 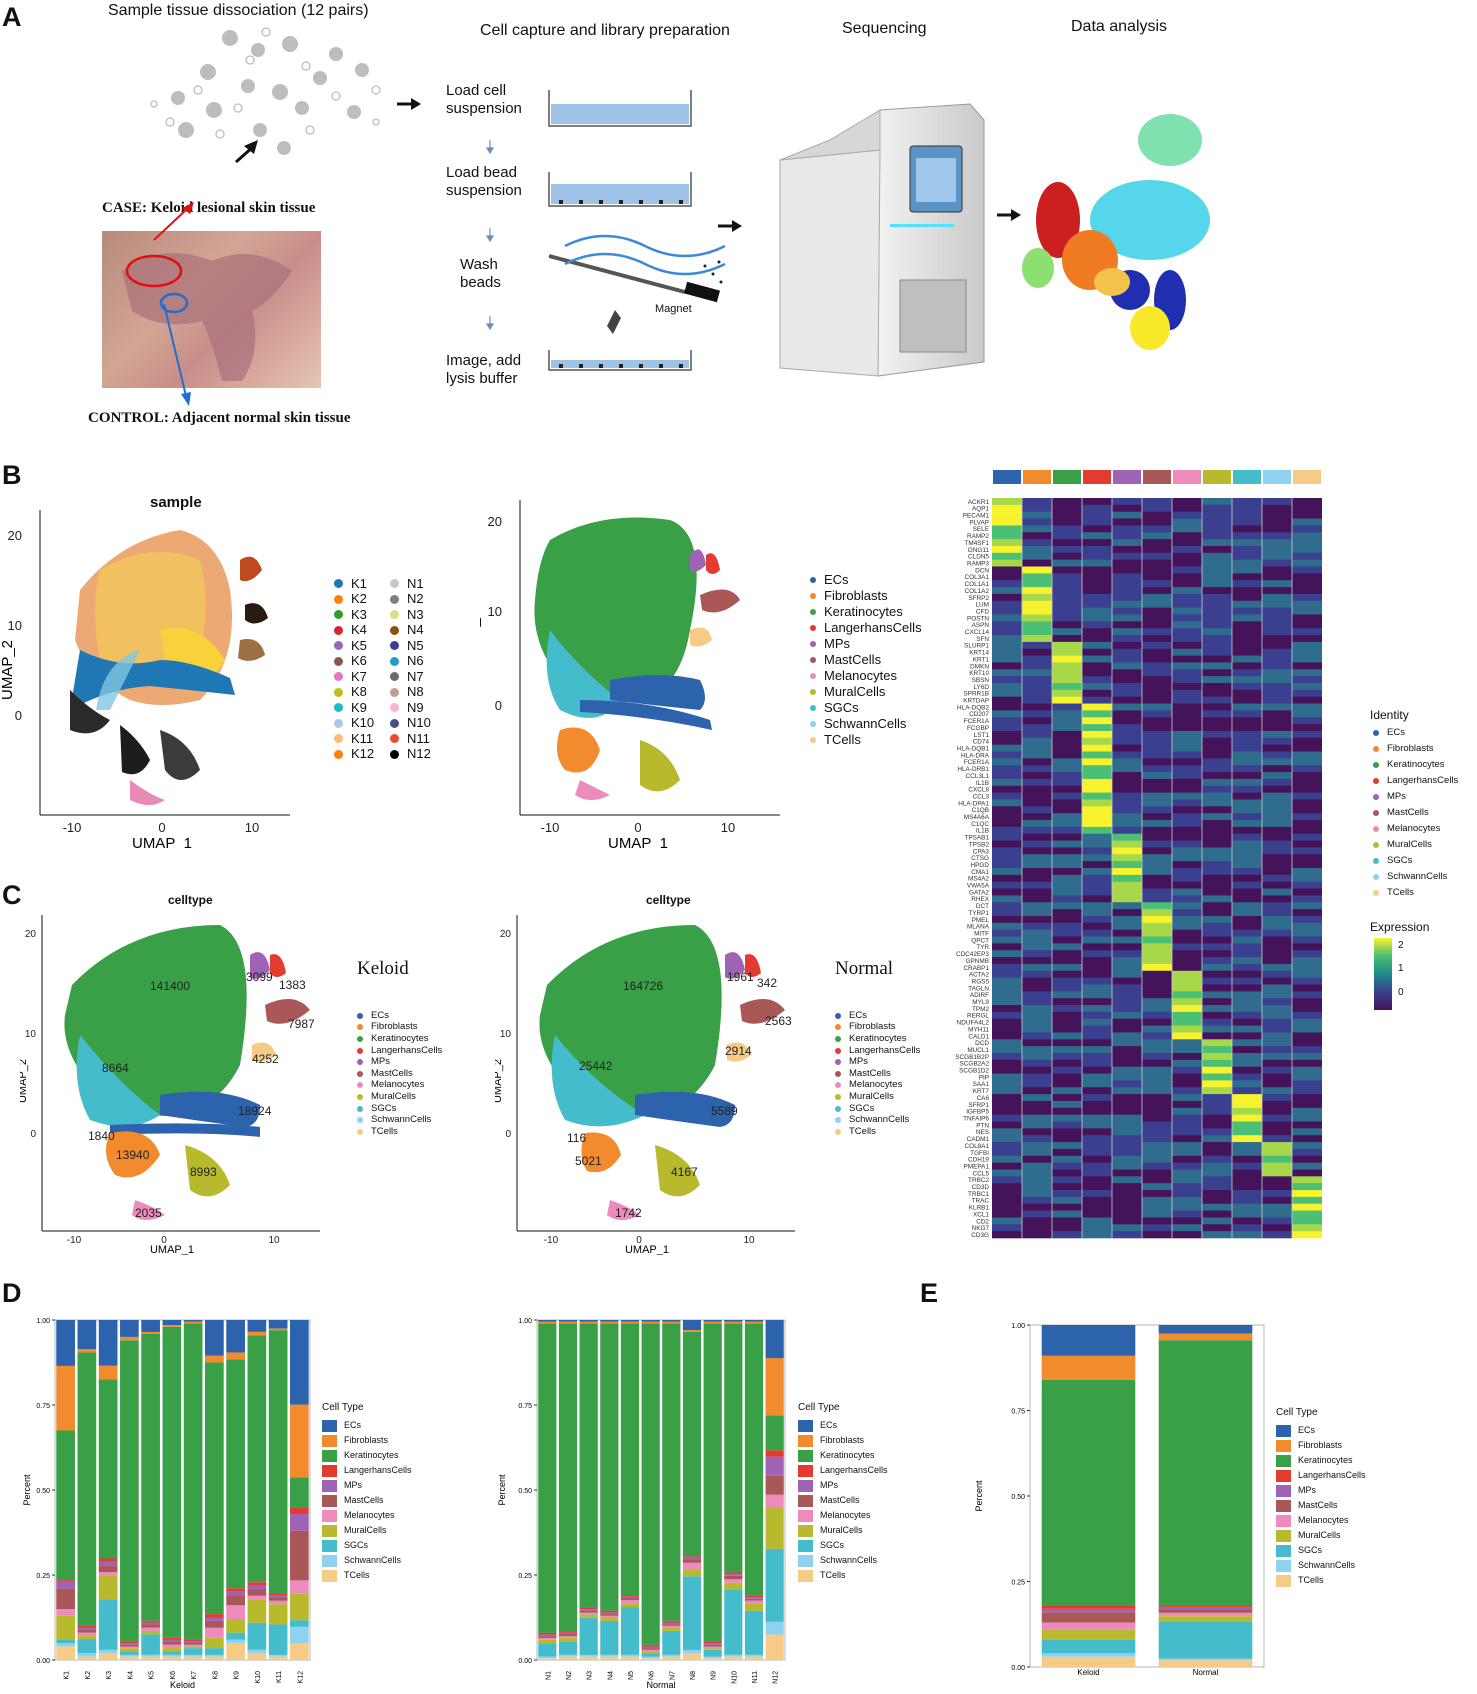 I want to click on legend-label: MastCells, so click(x=1408, y=812).